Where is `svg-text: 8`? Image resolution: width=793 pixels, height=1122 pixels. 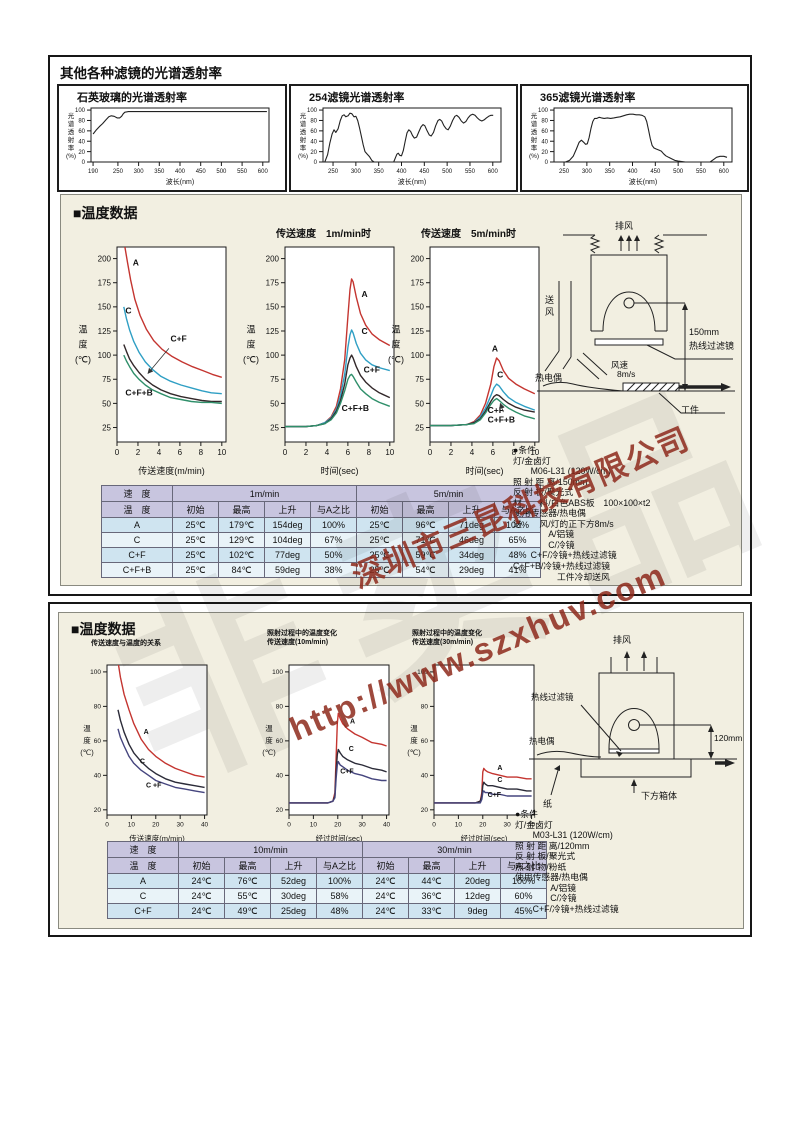
svg-text: 8 is located at coordinates (201, 452).